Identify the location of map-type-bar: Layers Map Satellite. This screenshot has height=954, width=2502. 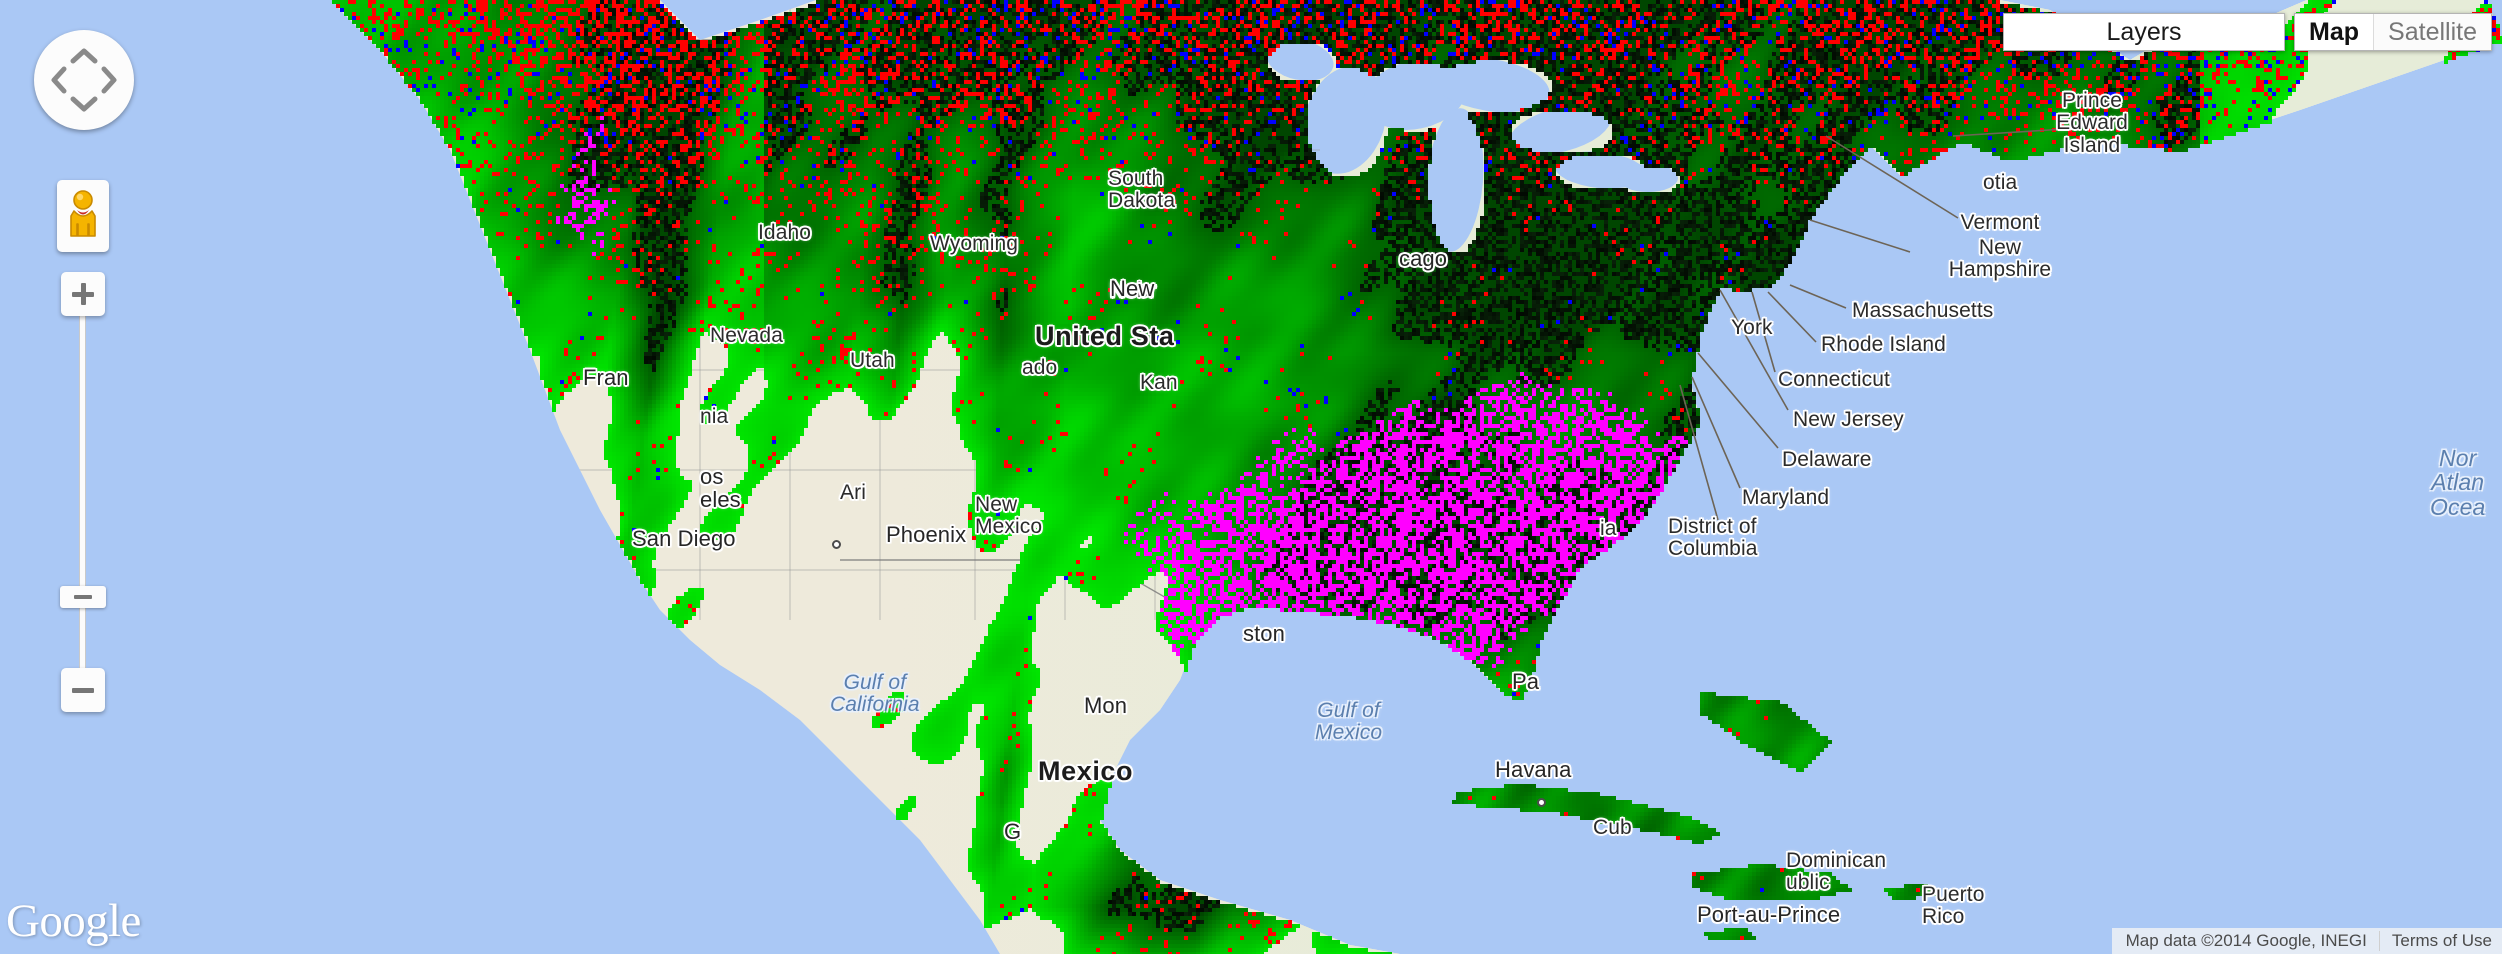
(2247, 32).